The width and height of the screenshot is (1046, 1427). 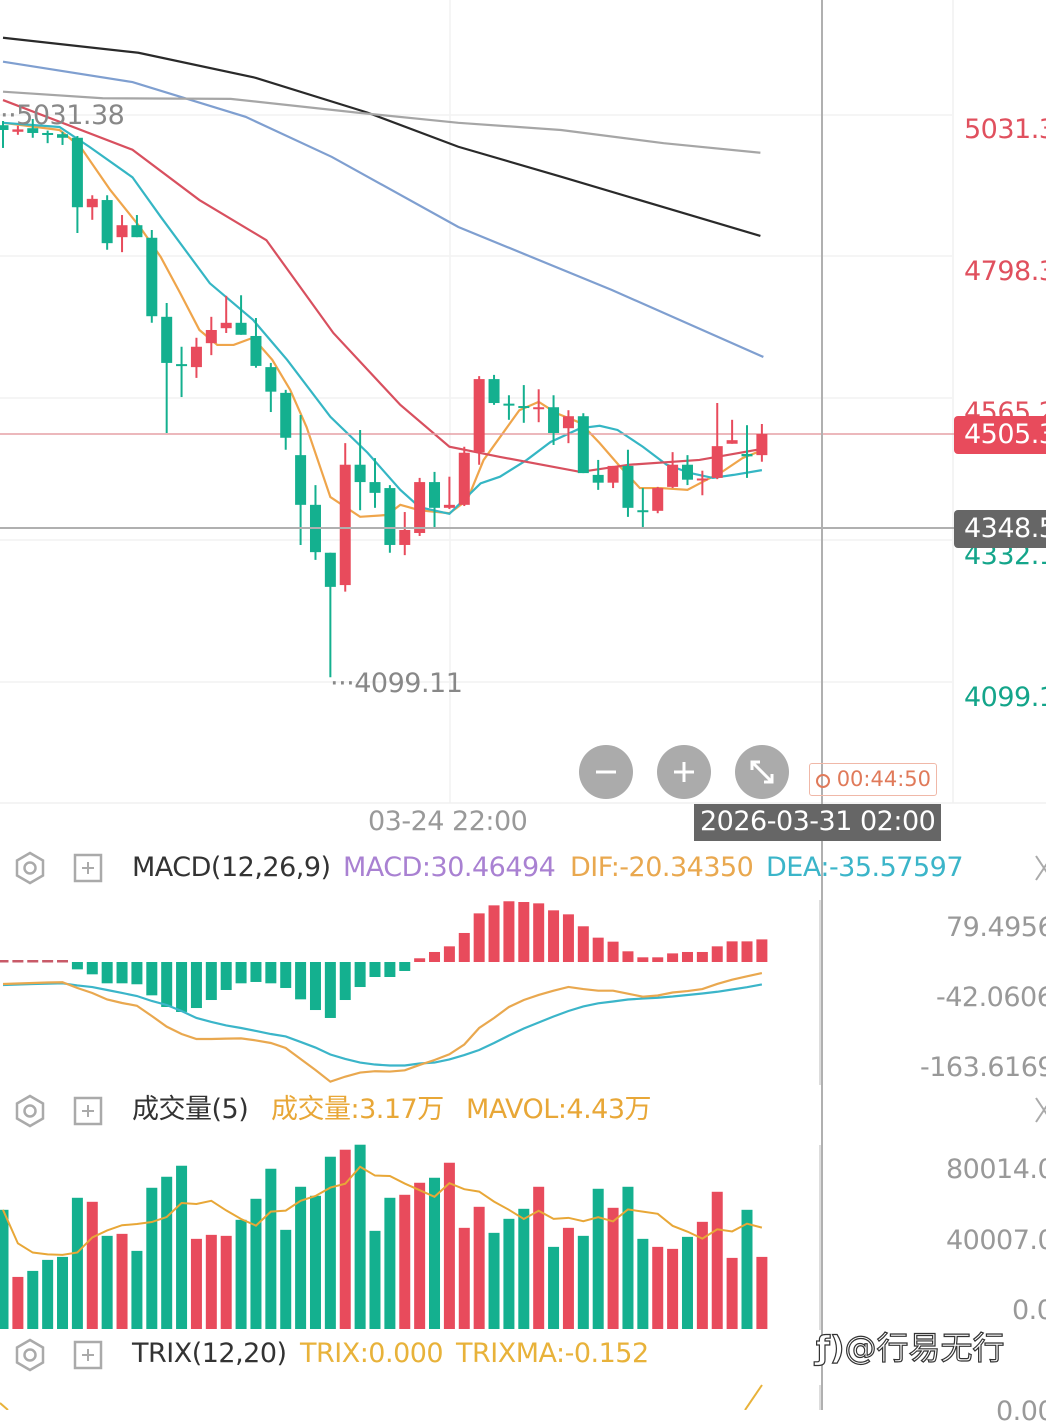 I want to click on watermark-logo-icon: ƒ), so click(x=830, y=1348).